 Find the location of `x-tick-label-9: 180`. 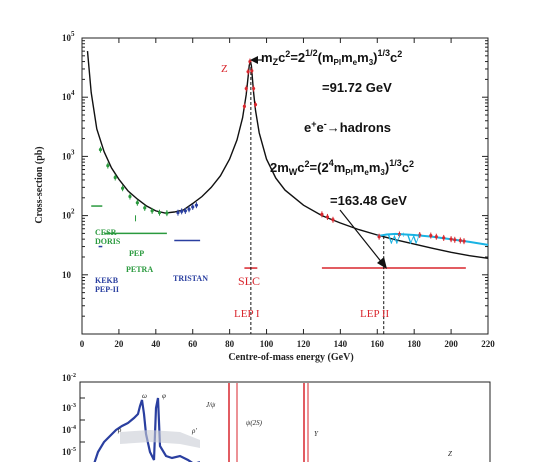

x-tick-label-9: 180 is located at coordinates (414, 344).